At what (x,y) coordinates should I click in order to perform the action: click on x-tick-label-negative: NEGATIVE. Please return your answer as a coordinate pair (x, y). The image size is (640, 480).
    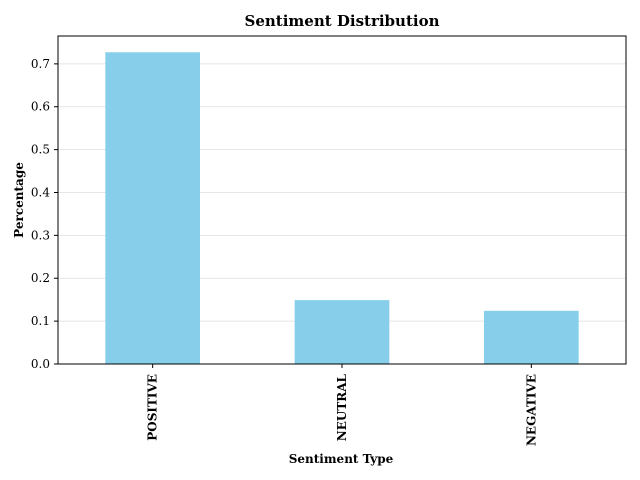
    Looking at the image, I should click on (531, 410).